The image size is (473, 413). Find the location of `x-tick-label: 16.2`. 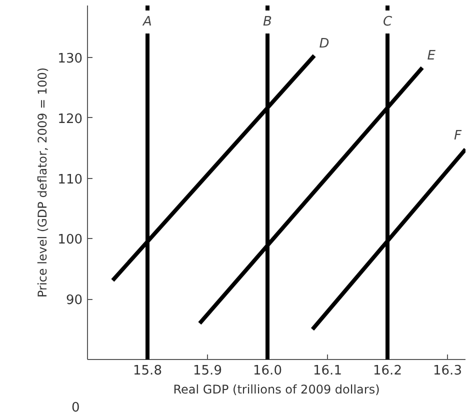

x-tick-label: 16.2 is located at coordinates (387, 371).